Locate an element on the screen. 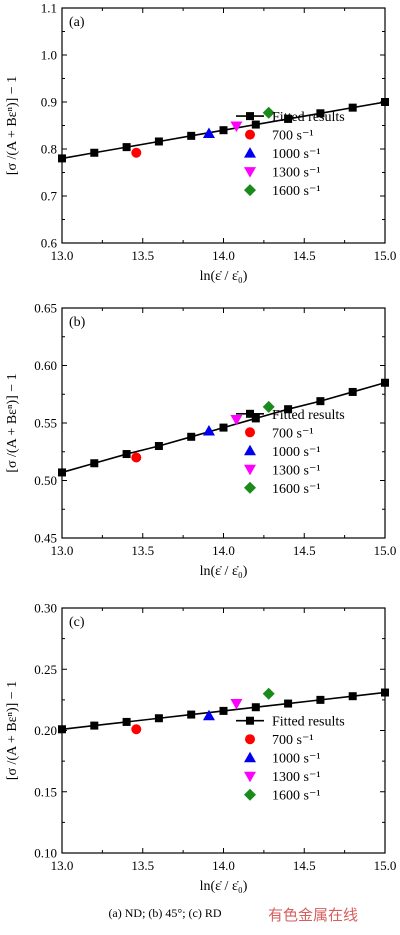 This screenshot has height=935, width=400. y-tick-label: 0.25 is located at coordinates (45, 669).